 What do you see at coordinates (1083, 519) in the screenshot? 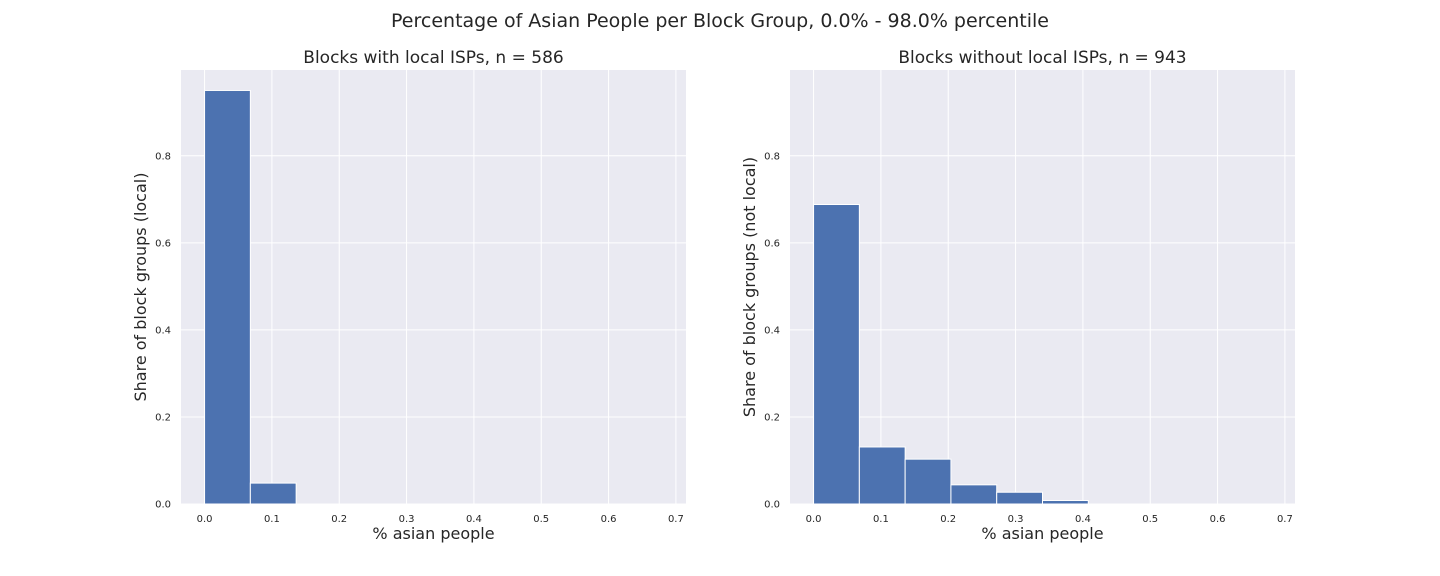
I see `x-tick-label-not-local-4: 0.4` at bounding box center [1083, 519].